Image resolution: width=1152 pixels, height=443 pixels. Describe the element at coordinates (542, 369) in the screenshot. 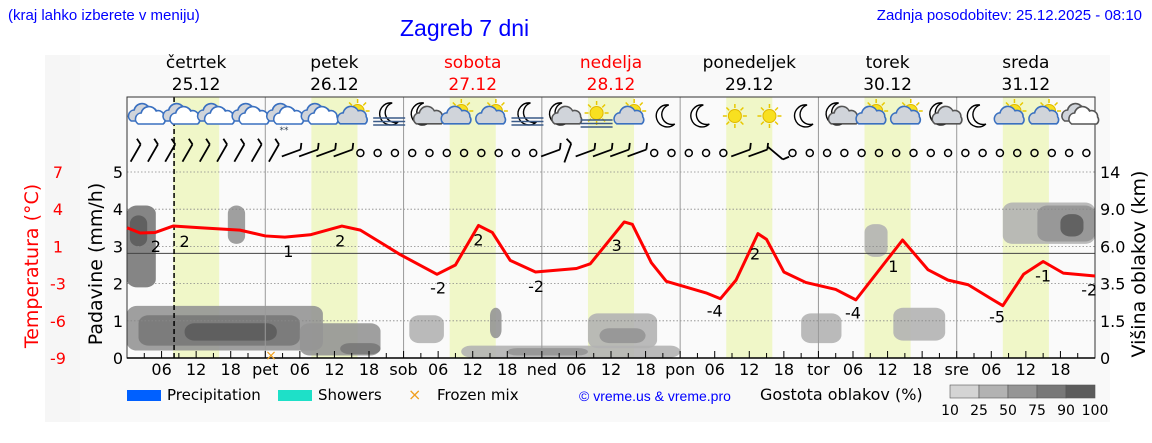

I see `x-day-label: ned` at that location.